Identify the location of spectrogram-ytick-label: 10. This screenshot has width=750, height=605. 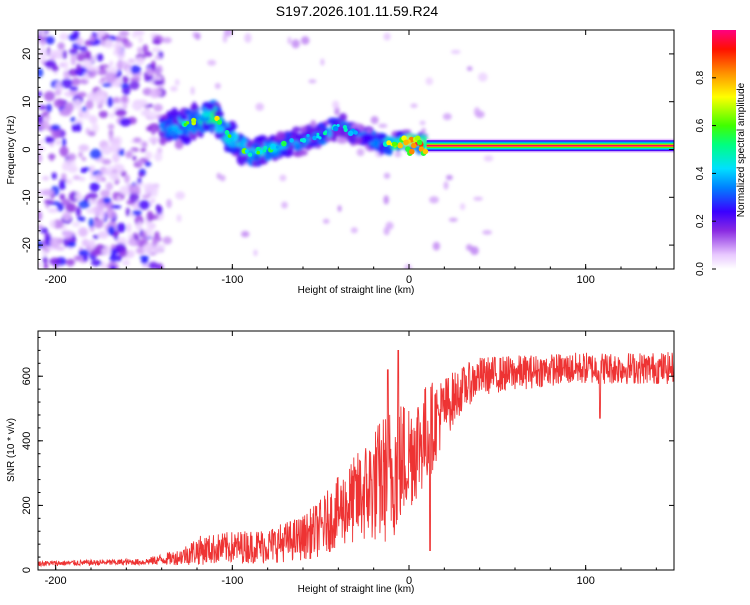
(27, 102).